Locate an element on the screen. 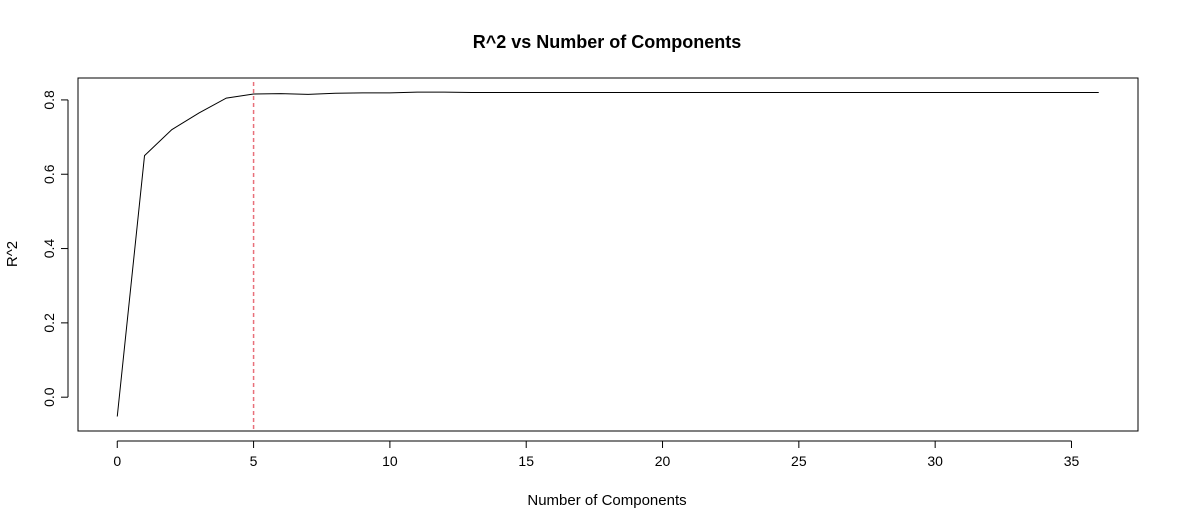 This screenshot has width=1178, height=529. x-tick-label: 15 is located at coordinates (526, 461).